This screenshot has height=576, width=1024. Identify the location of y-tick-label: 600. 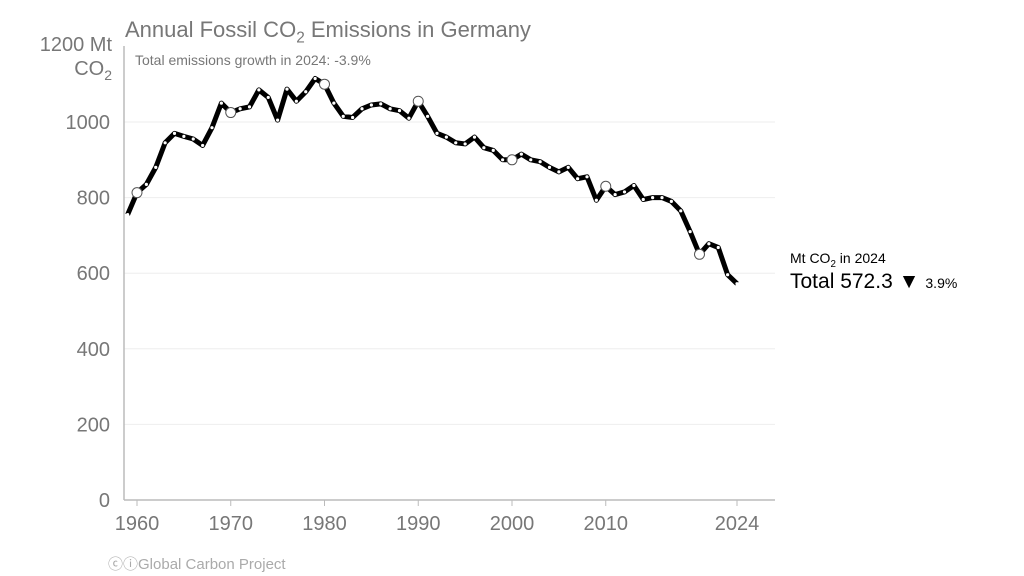
(93, 274).